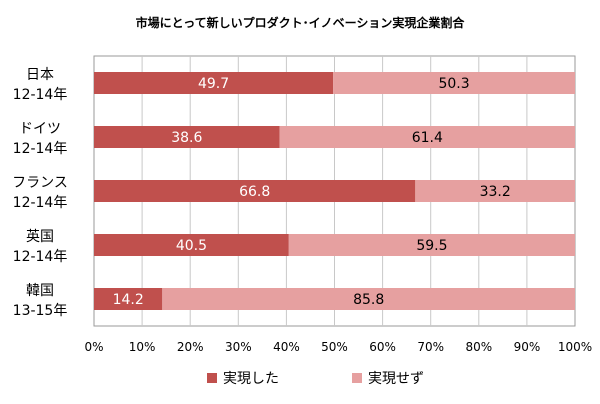 This screenshot has width=600, height=404. What do you see at coordinates (286, 347) in the screenshot?
I see `x-tick-label: 40%` at bounding box center [286, 347].